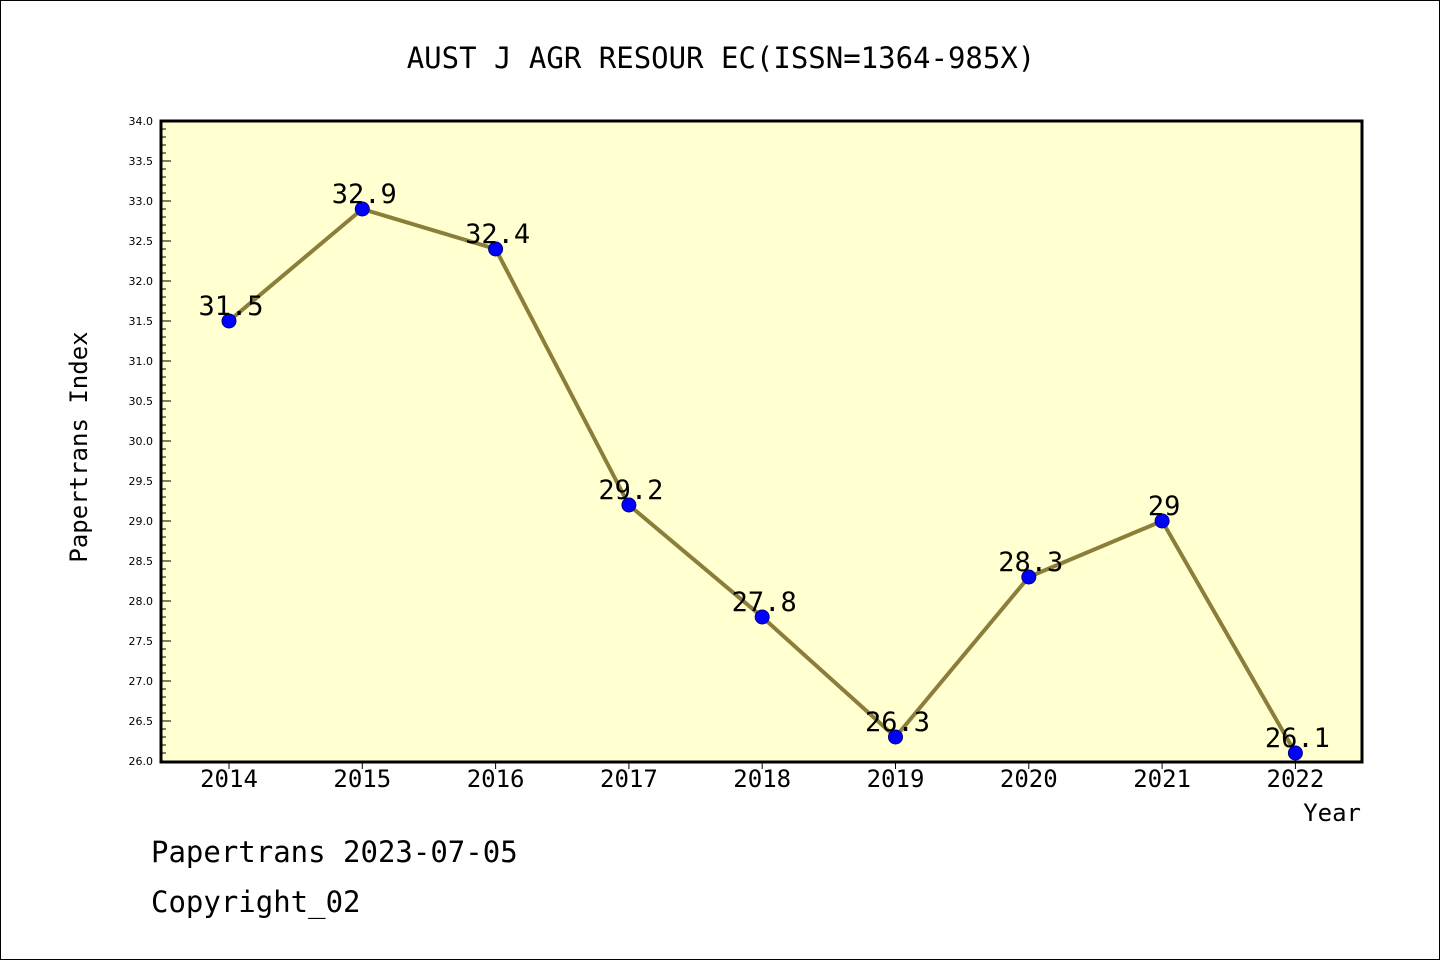 Image resolution: width=1440 pixels, height=961 pixels. I want to click on y-tick-label: 31.0, so click(141, 361).